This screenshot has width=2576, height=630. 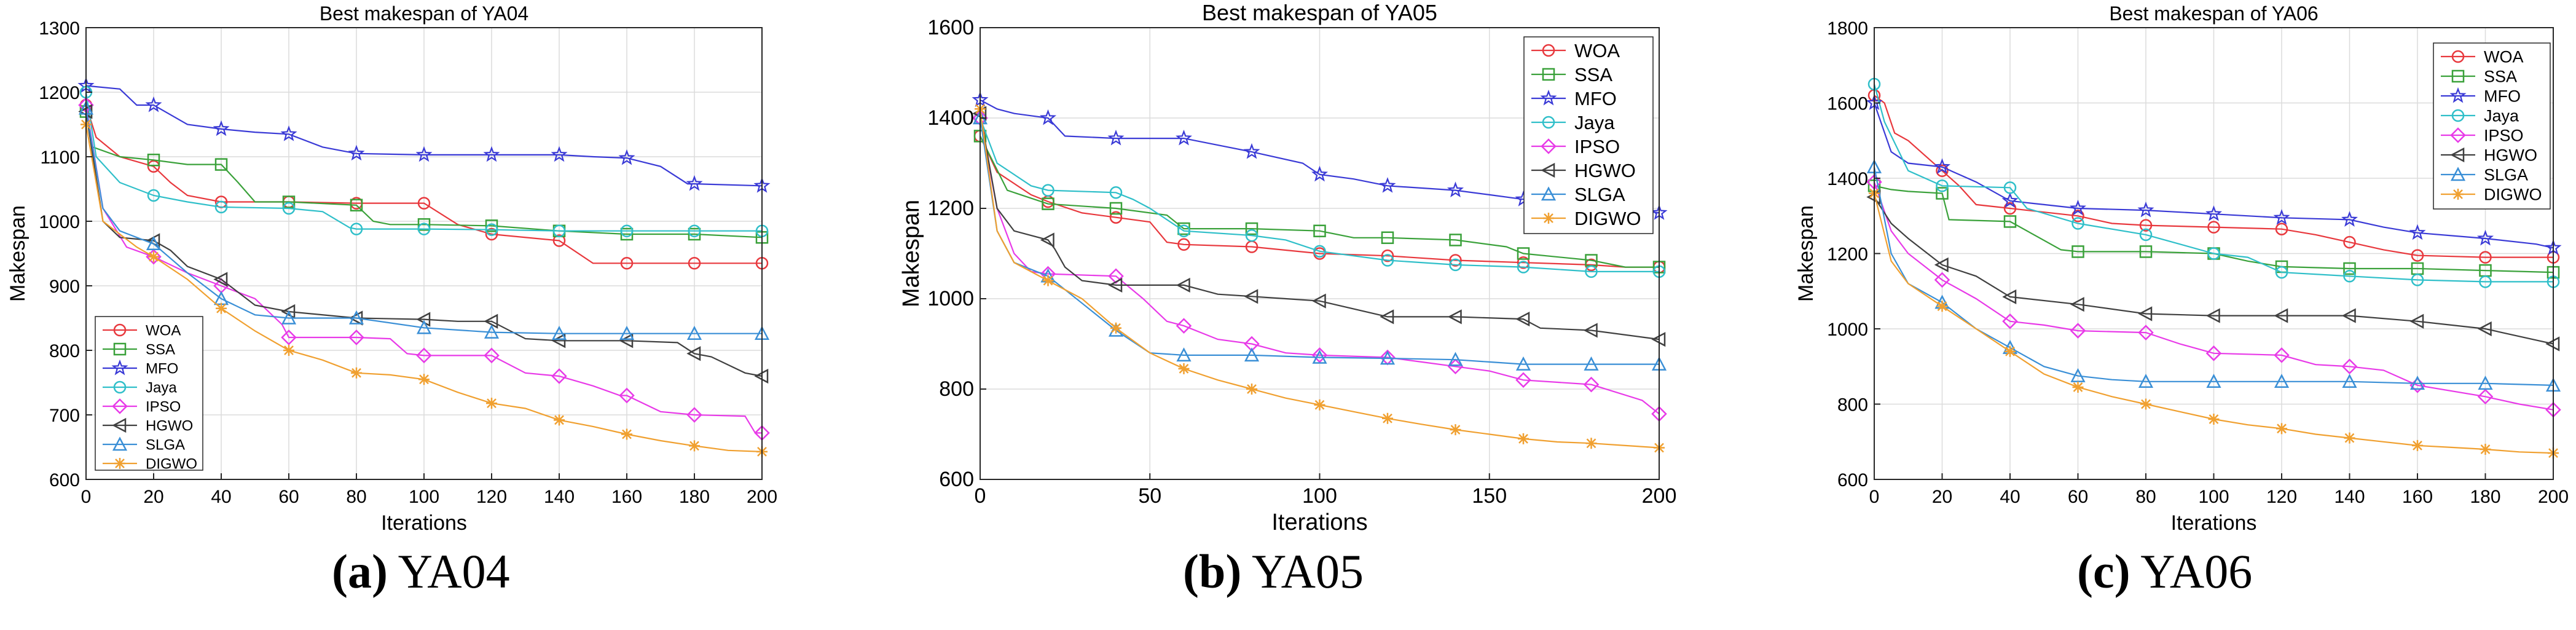 I want to click on line-woa, so click(x=2213, y=176).